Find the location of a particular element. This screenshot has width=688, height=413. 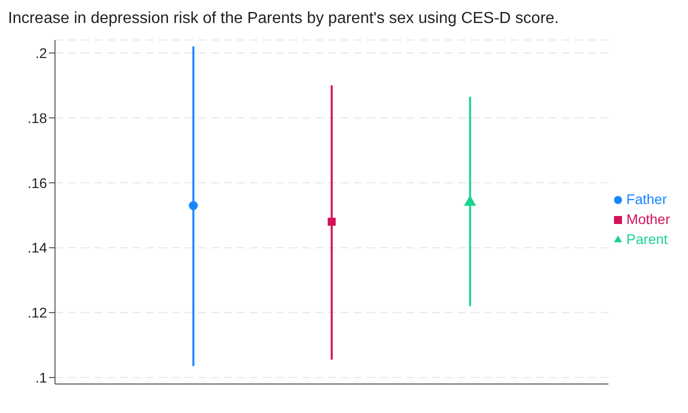

y-tick-label: .16 is located at coordinates (38, 182).